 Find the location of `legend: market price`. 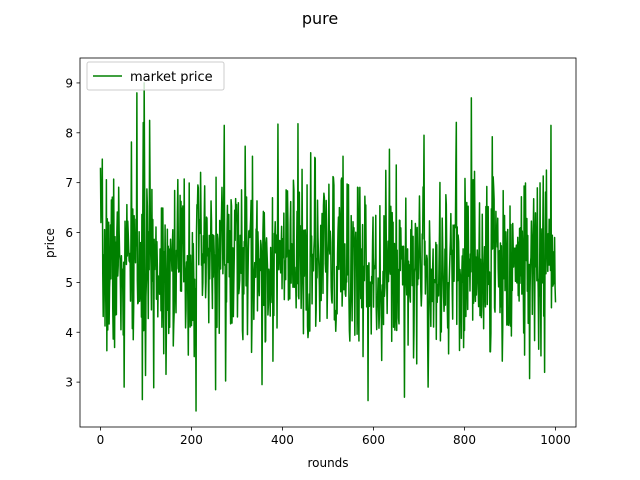

legend: market price is located at coordinates (155, 76).